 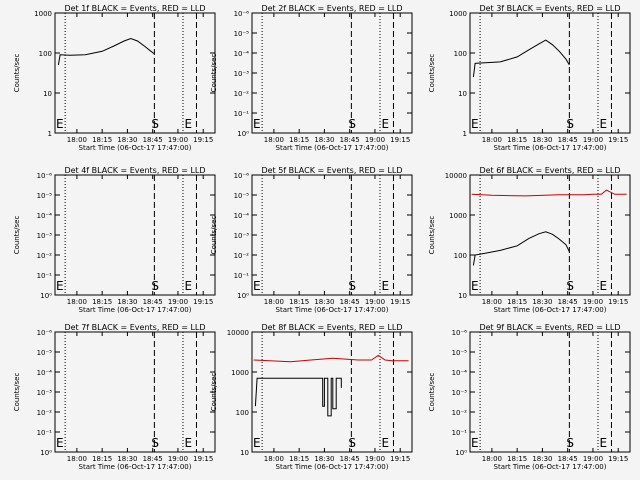 I want to click on panel-title: Det 3f BLACK = Events, RED = LLD, so click(x=549, y=8).